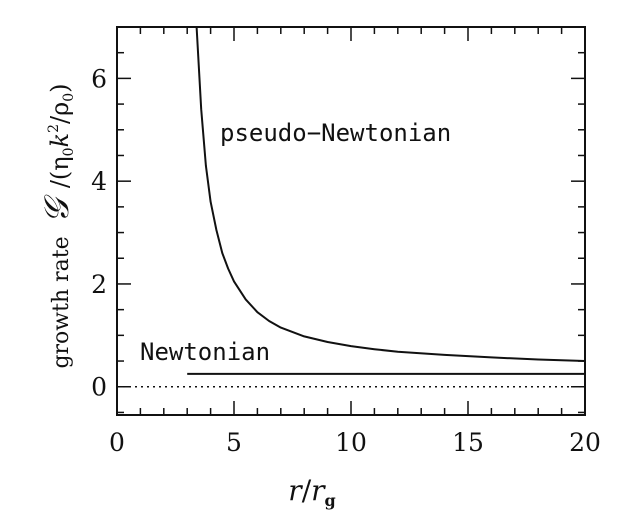 Image resolution: width=618 pixels, height=529 pixels. Describe the element at coordinates (585, 442) in the screenshot. I see `x-tick-label: 20` at that location.